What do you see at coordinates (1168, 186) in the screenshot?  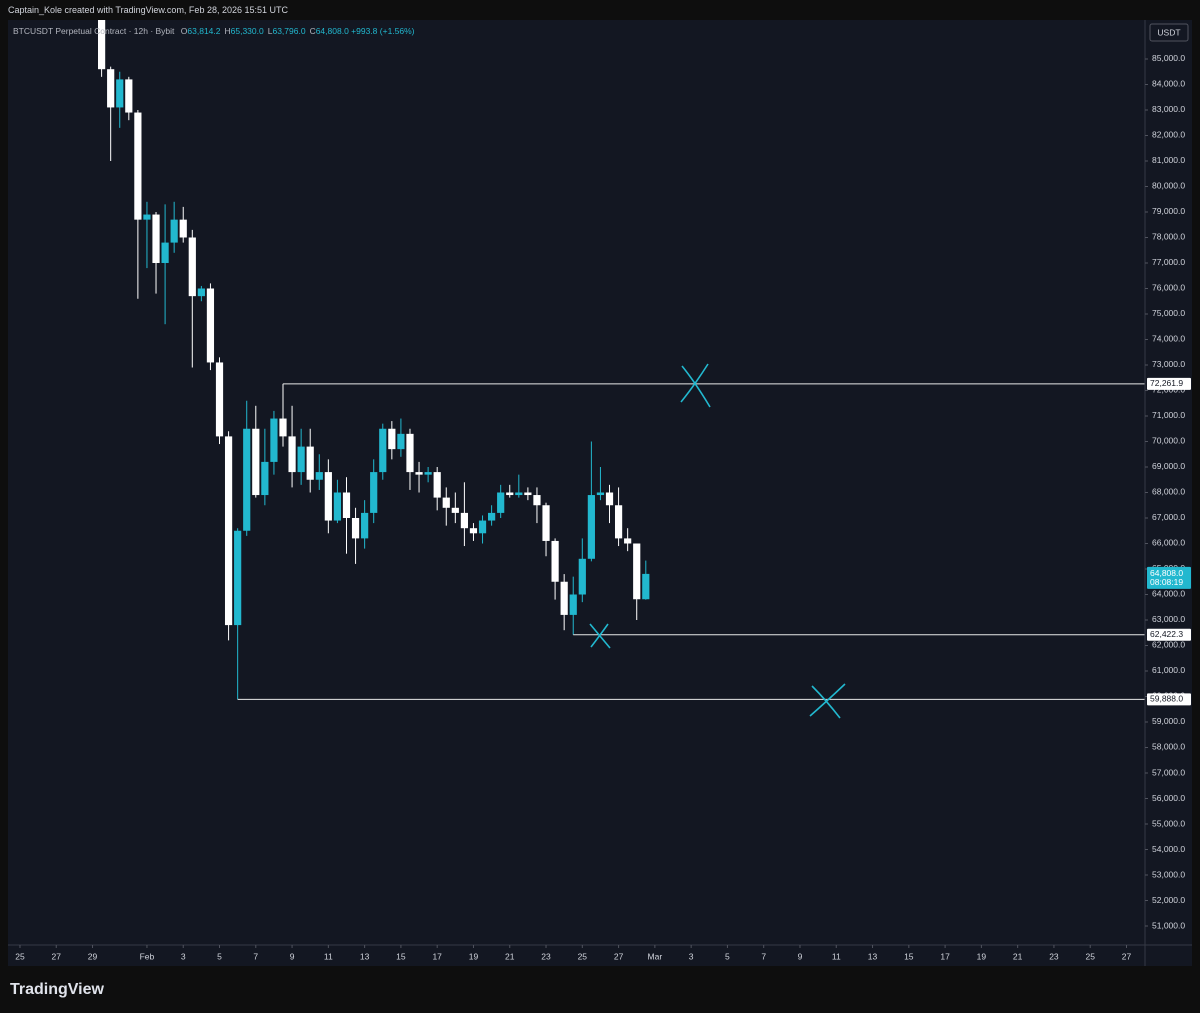 I see `y-tick-label: 80,000.0` at bounding box center [1168, 186].